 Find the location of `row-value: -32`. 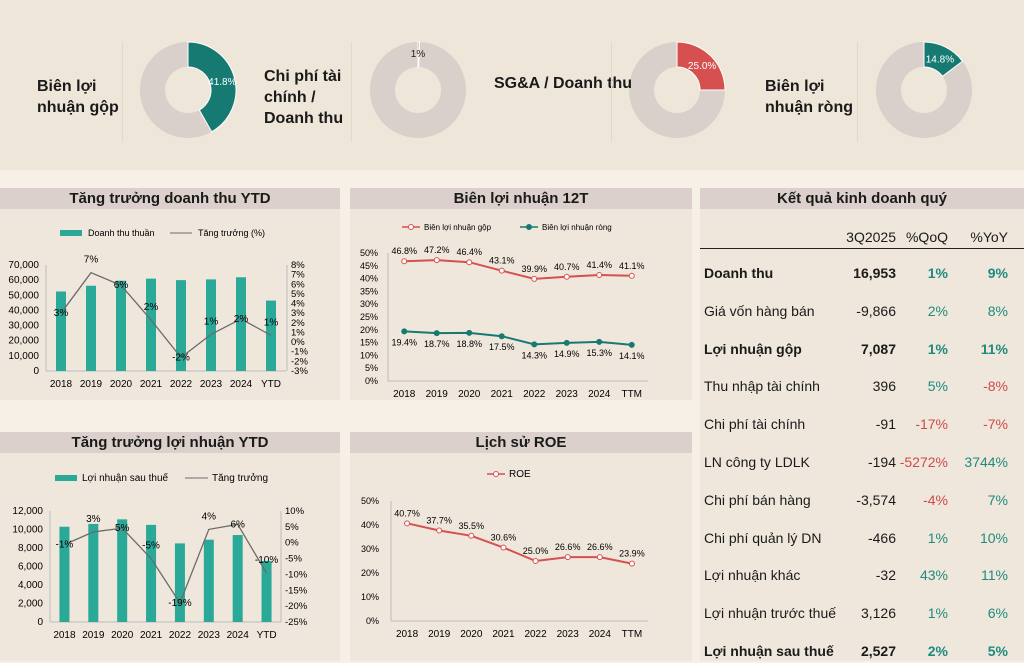

row-value: -32 is located at coordinates (885, 575).